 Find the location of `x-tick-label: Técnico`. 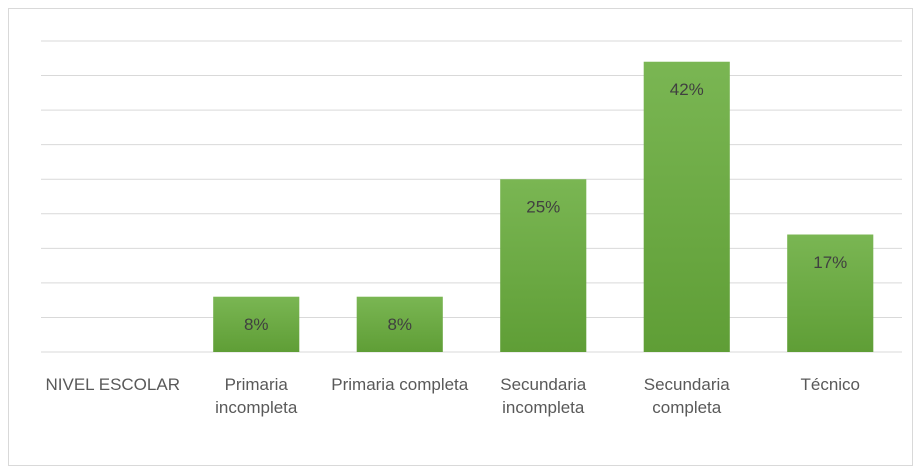

x-tick-label: Técnico is located at coordinates (830, 384).